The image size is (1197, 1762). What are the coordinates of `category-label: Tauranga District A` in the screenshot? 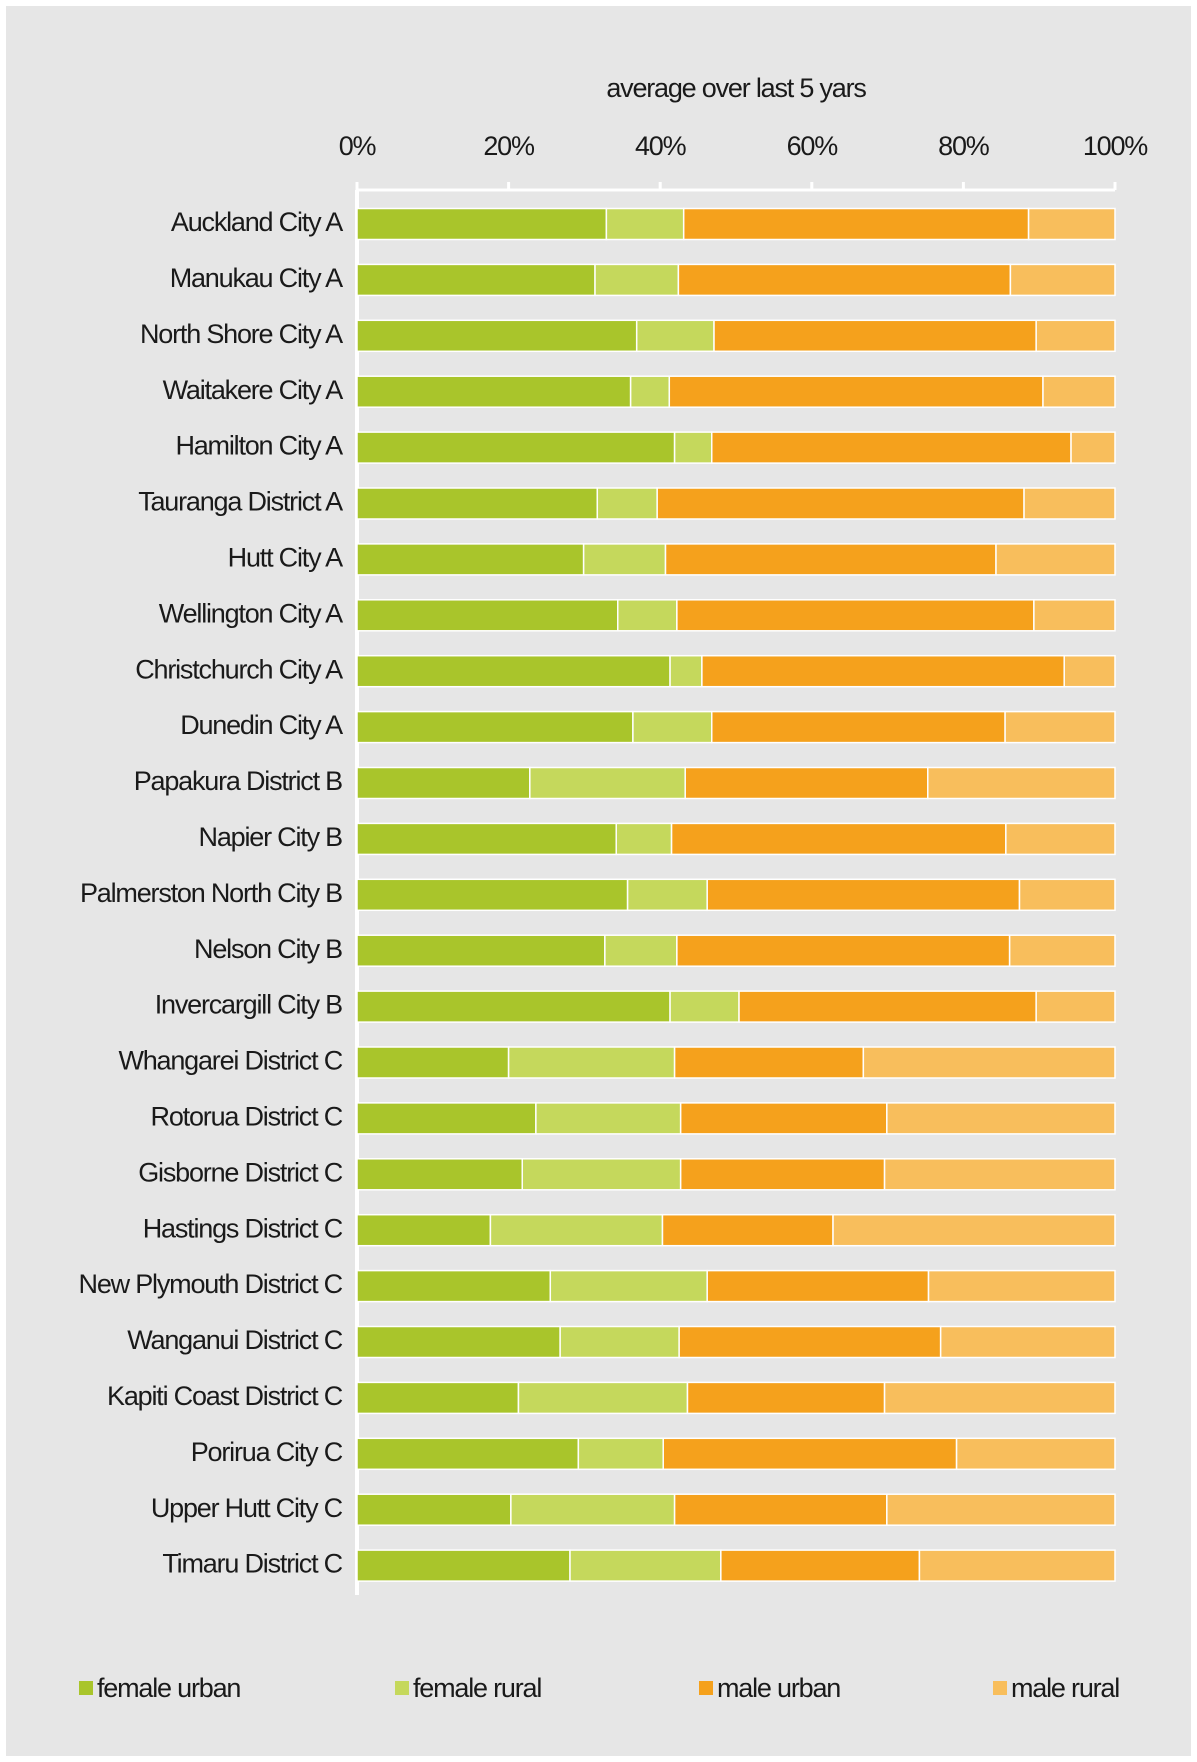 It's located at (240, 502).